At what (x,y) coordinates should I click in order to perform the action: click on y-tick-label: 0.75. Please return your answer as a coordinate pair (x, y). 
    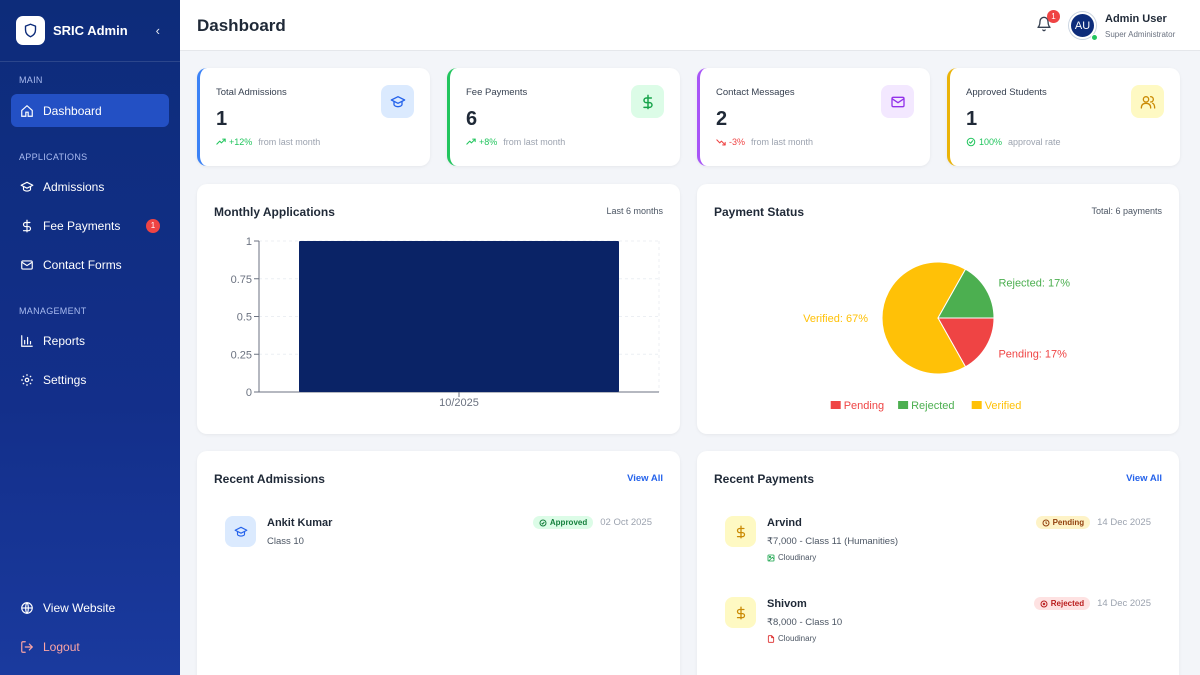
    Looking at the image, I should click on (241, 280).